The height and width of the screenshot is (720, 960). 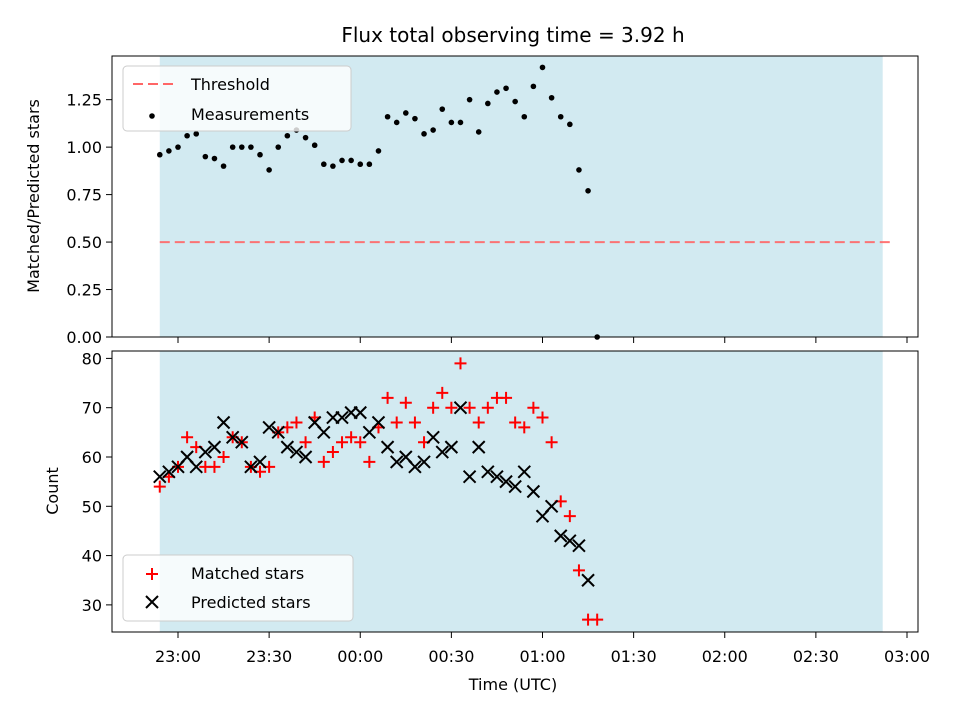 What do you see at coordinates (33, 196) in the screenshot?
I see `top-y-label: Matched/Predicted stars` at bounding box center [33, 196].